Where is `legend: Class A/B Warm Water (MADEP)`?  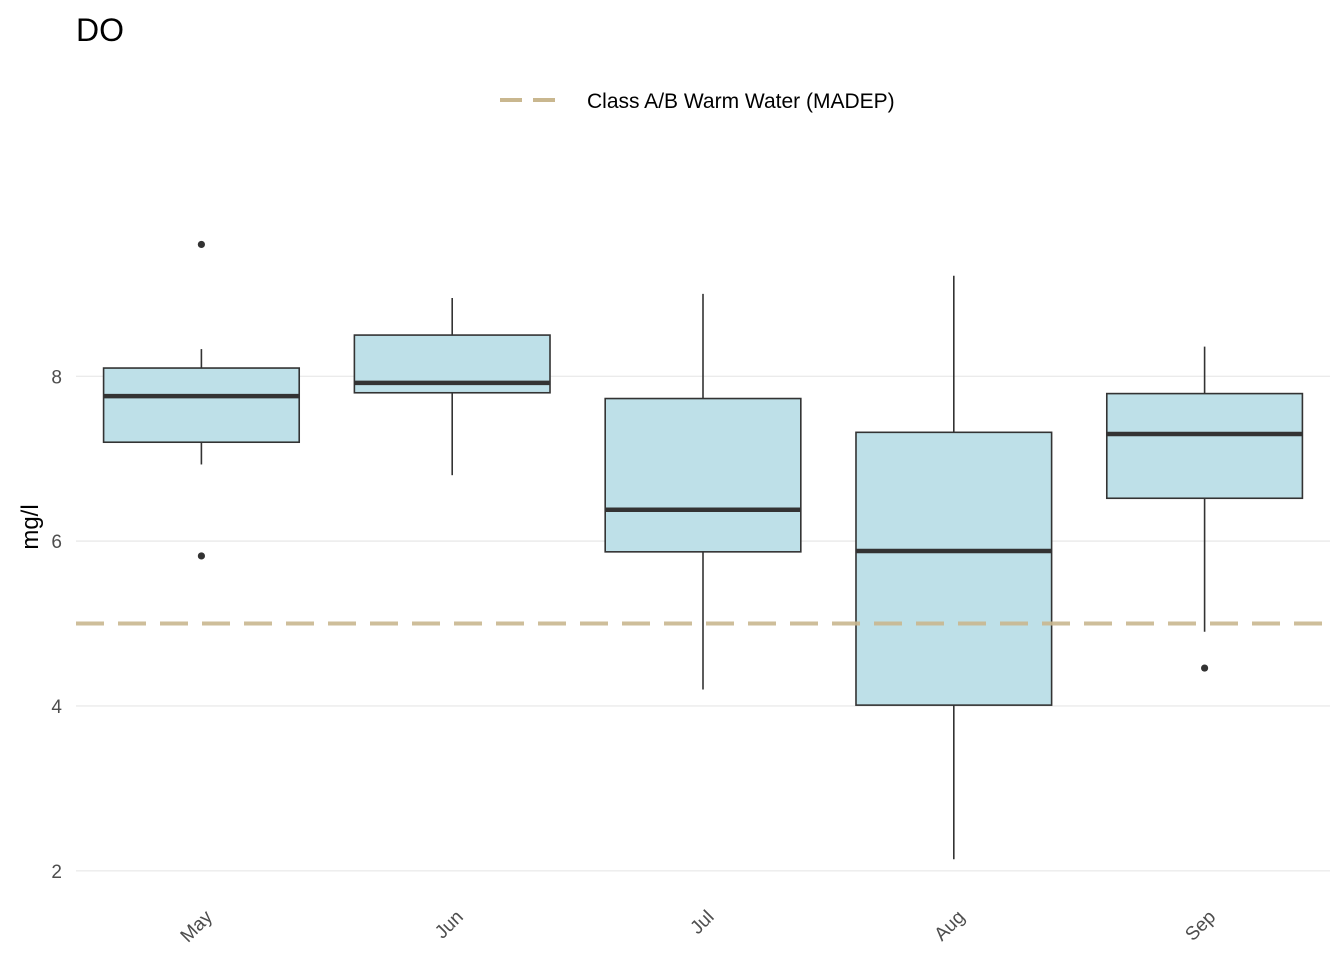 legend: Class A/B Warm Water (MADEP) is located at coordinates (697, 101).